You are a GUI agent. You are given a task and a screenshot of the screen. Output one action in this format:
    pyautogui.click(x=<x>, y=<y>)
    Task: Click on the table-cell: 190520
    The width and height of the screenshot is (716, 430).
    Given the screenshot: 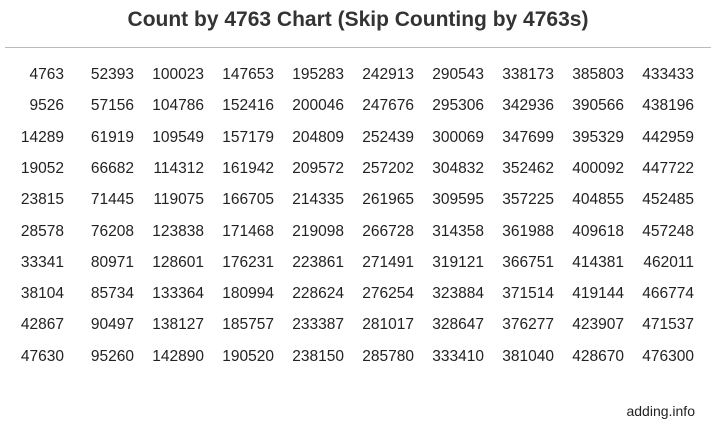 What is the action you would take?
    pyautogui.click(x=248, y=356)
    